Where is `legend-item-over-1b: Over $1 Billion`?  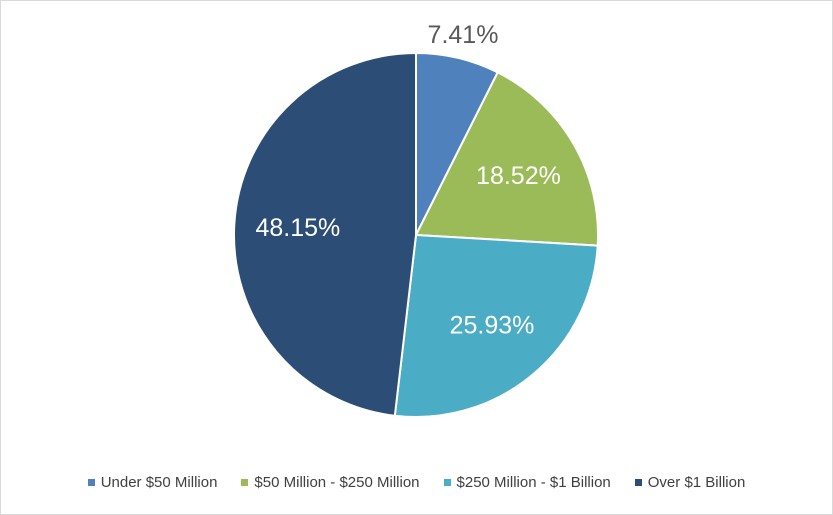
legend-item-over-1b: Over $1 Billion is located at coordinates (690, 482).